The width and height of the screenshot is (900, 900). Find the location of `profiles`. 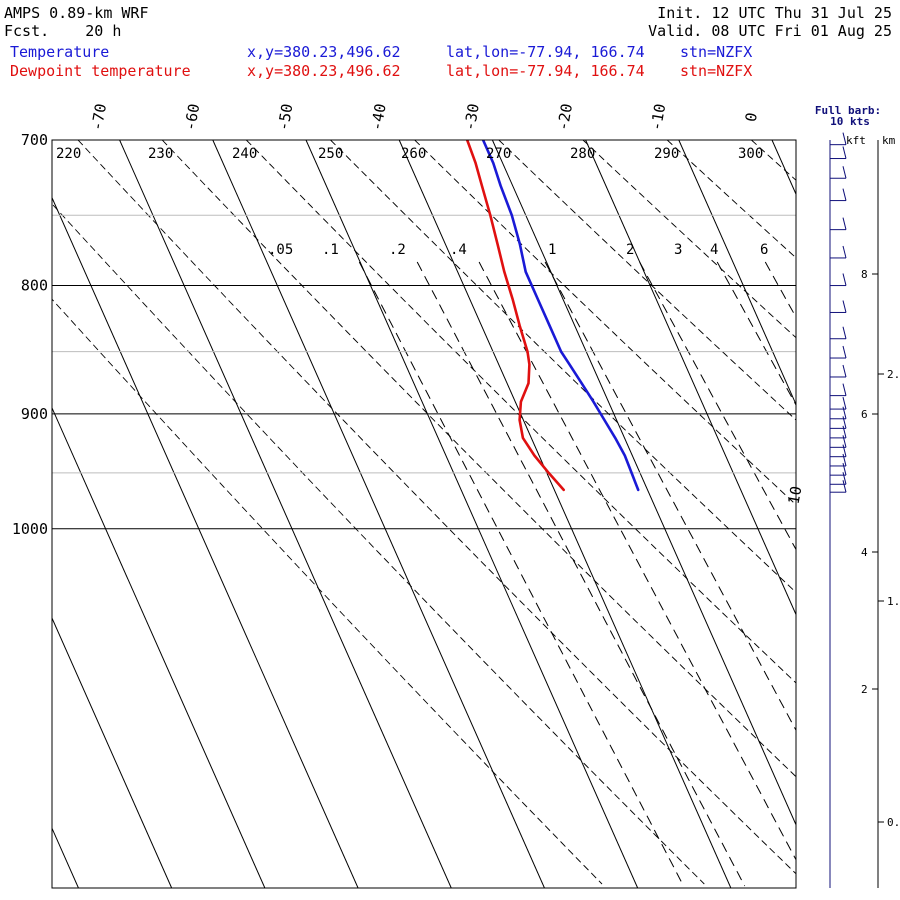

profiles is located at coordinates (552, 316).